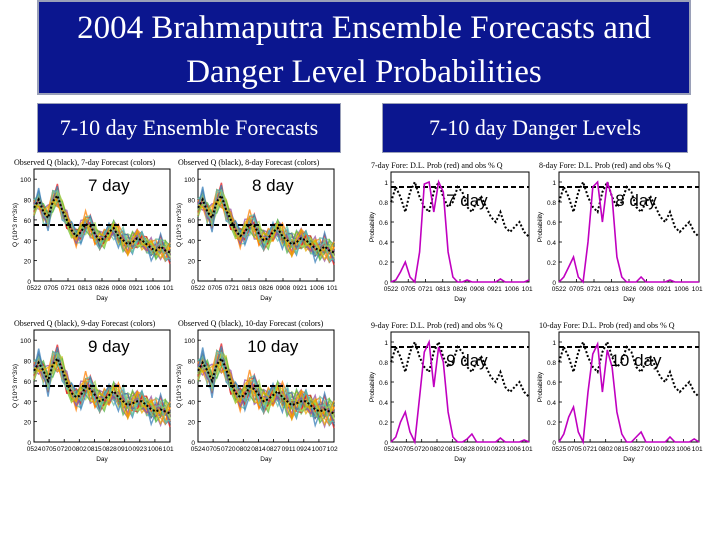  Describe the element at coordinates (383, 263) in the screenshot. I see `y-tick-label: 0.2` at that location.